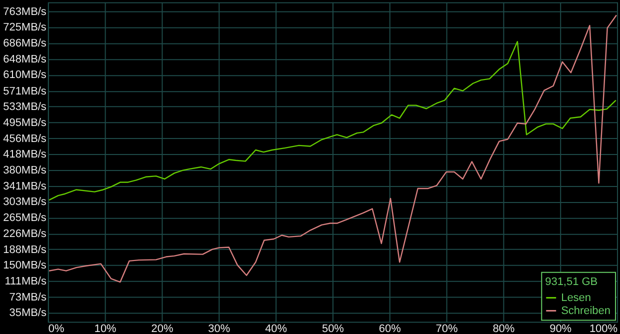 This screenshot has height=334, width=620. What do you see at coordinates (25, 234) in the screenshot?
I see `y-tick-label: 226MB/s` at bounding box center [25, 234].